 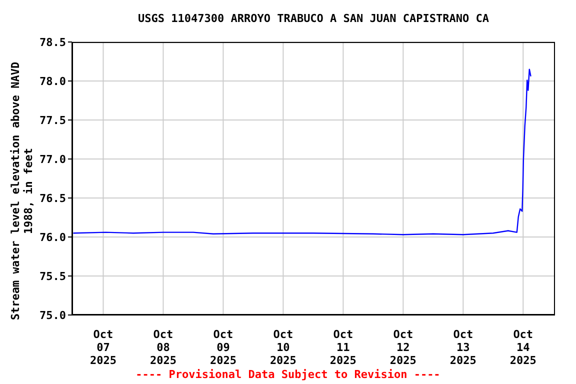 I want to click on x-tick-label: Oct 10 2025, so click(x=283, y=347).